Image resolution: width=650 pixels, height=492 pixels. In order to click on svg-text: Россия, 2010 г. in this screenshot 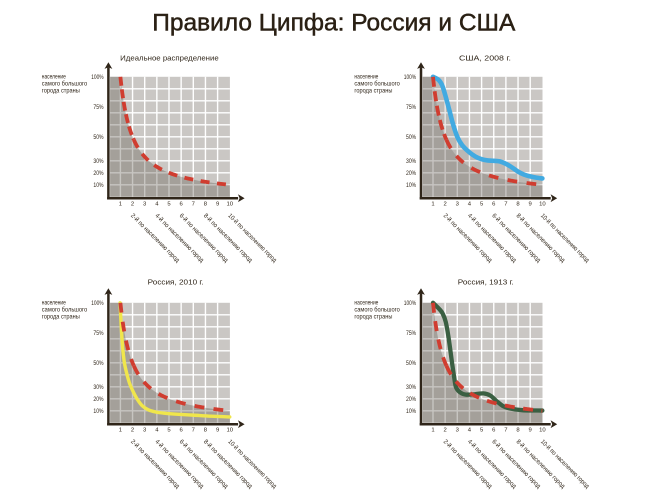, I will do `click(176, 281)`.